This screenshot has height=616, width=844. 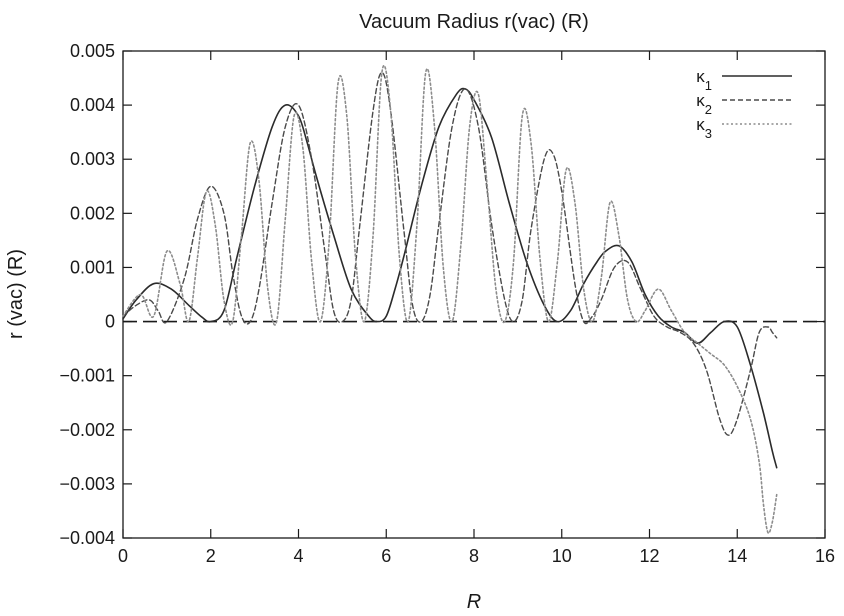 I want to click on y-tick-label: 0.001, so click(x=92, y=267).